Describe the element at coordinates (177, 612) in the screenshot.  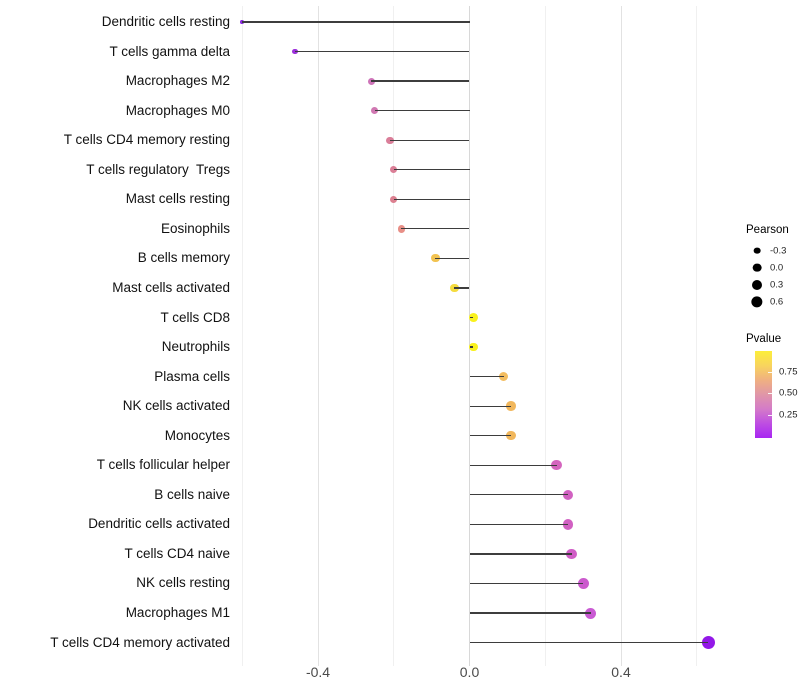
I see `category-label: Macrophages M1` at that location.